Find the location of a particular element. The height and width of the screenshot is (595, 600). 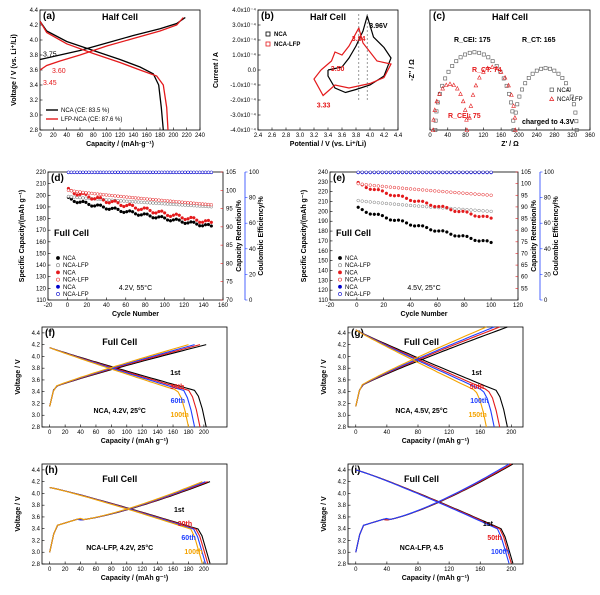

x-axis-label: Potential / V (vs. Li⁺/Li) is located at coordinates (328, 144).